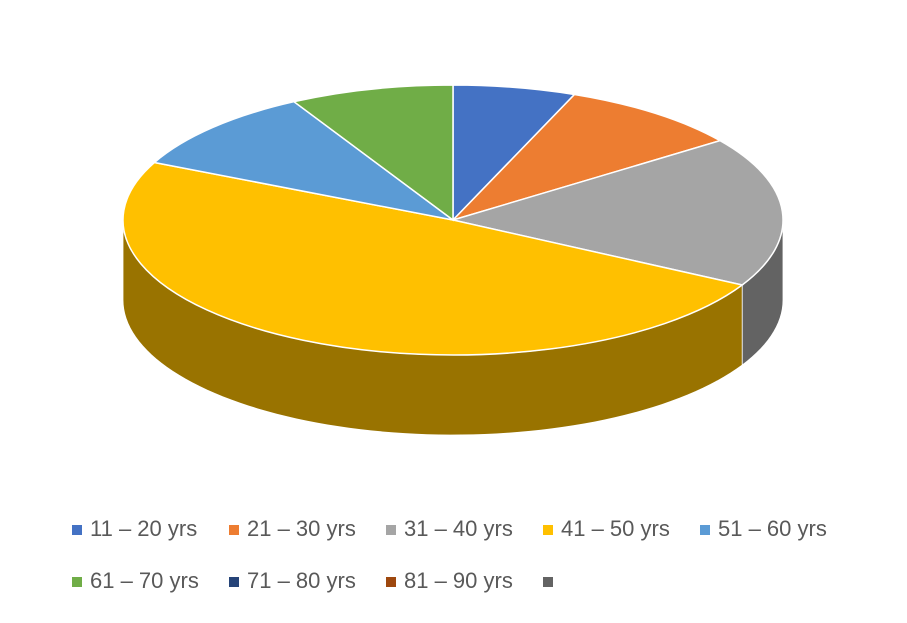  What do you see at coordinates (301, 580) in the screenshot?
I see `legend-label: 71 – 80 yrs` at bounding box center [301, 580].